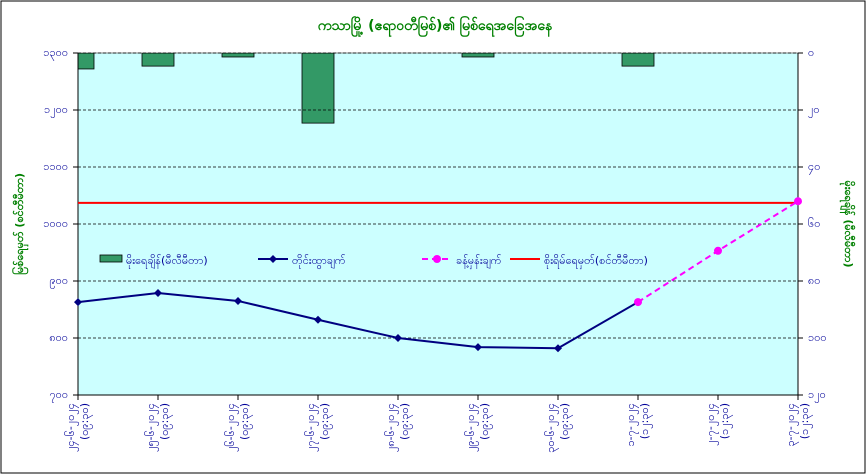 The height and width of the screenshot is (475, 867). I want to click on y-axis-title: မြစ်ရေမှတ် (စင်တီမီတာ), so click(20, 224).